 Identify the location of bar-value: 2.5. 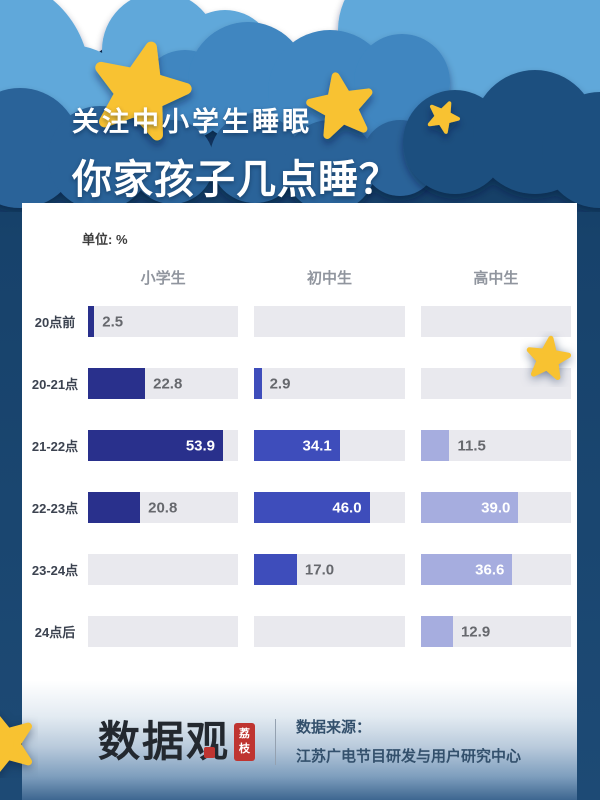
(113, 321).